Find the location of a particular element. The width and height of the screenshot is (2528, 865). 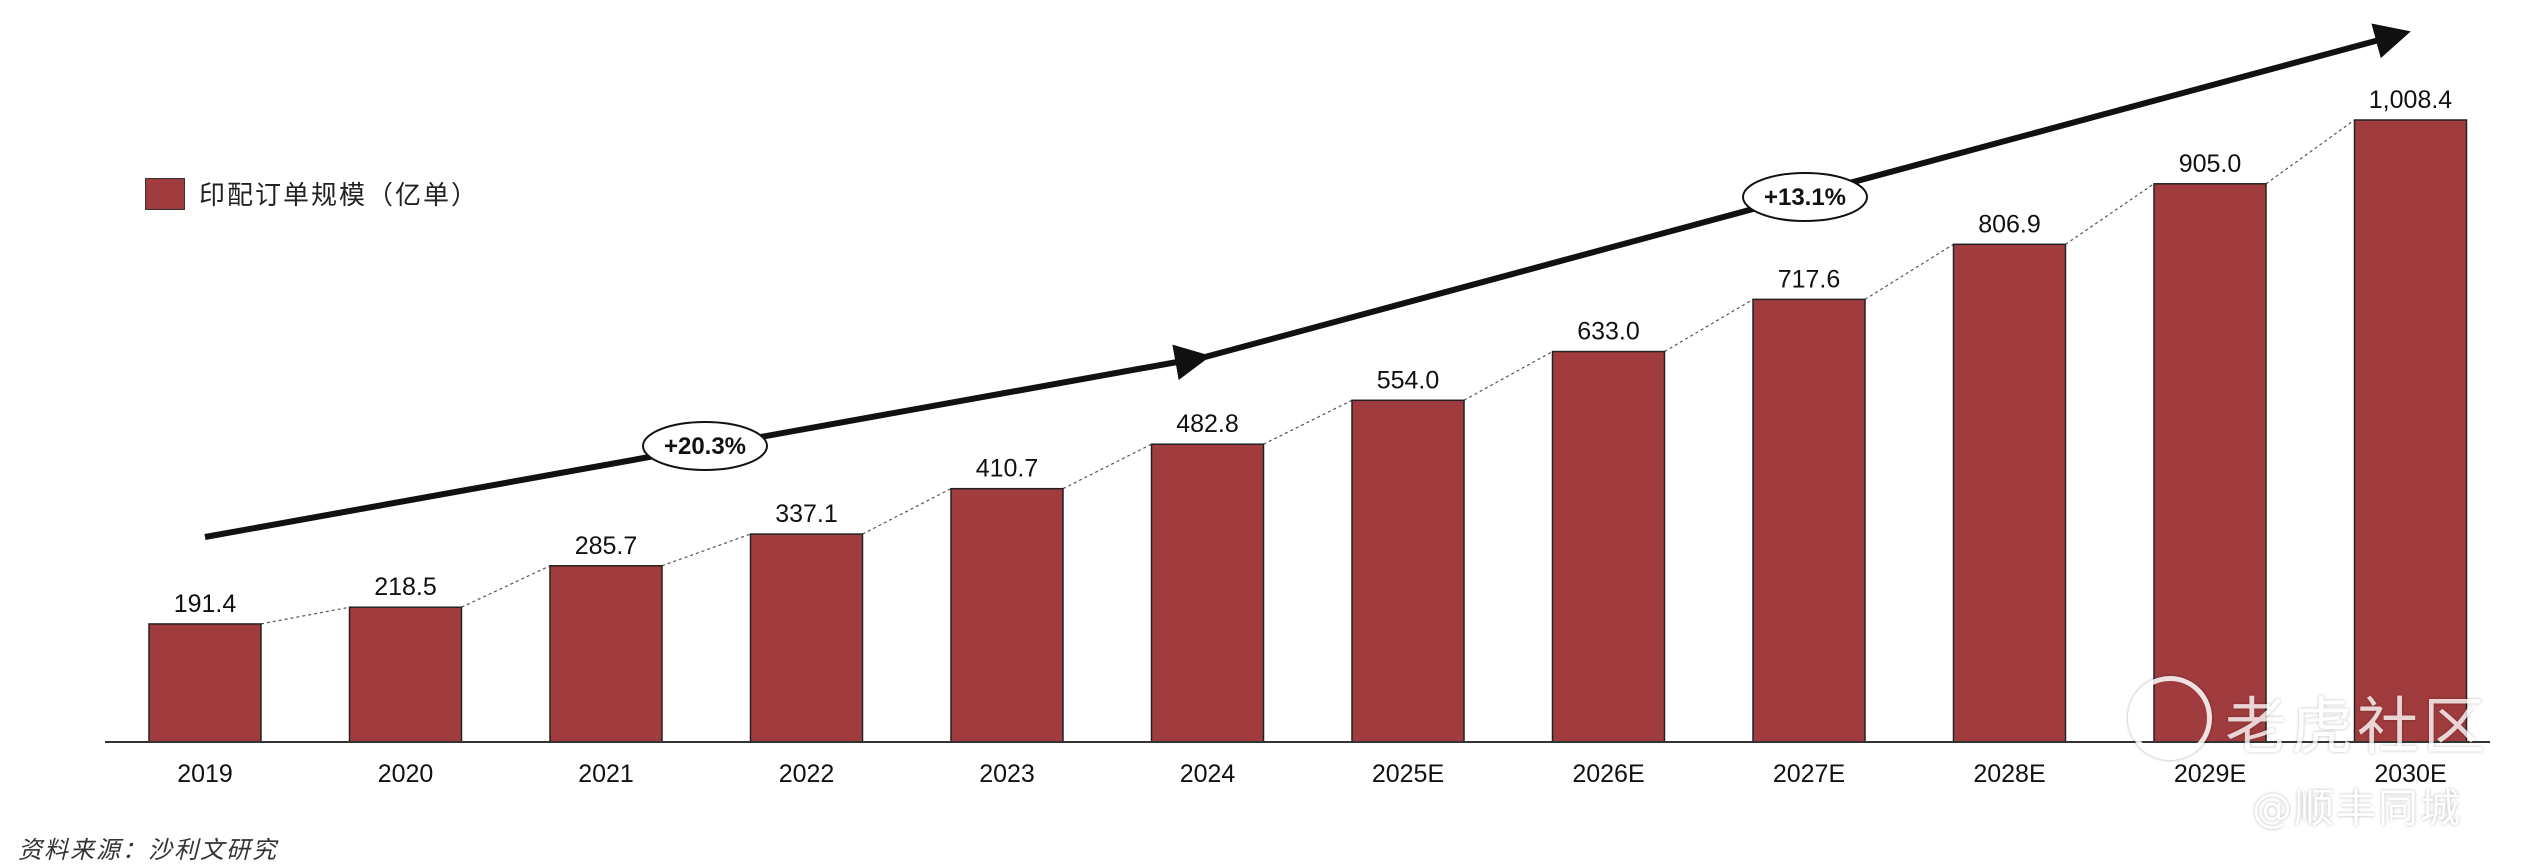

connector-2024 is located at coordinates (1308, 422).